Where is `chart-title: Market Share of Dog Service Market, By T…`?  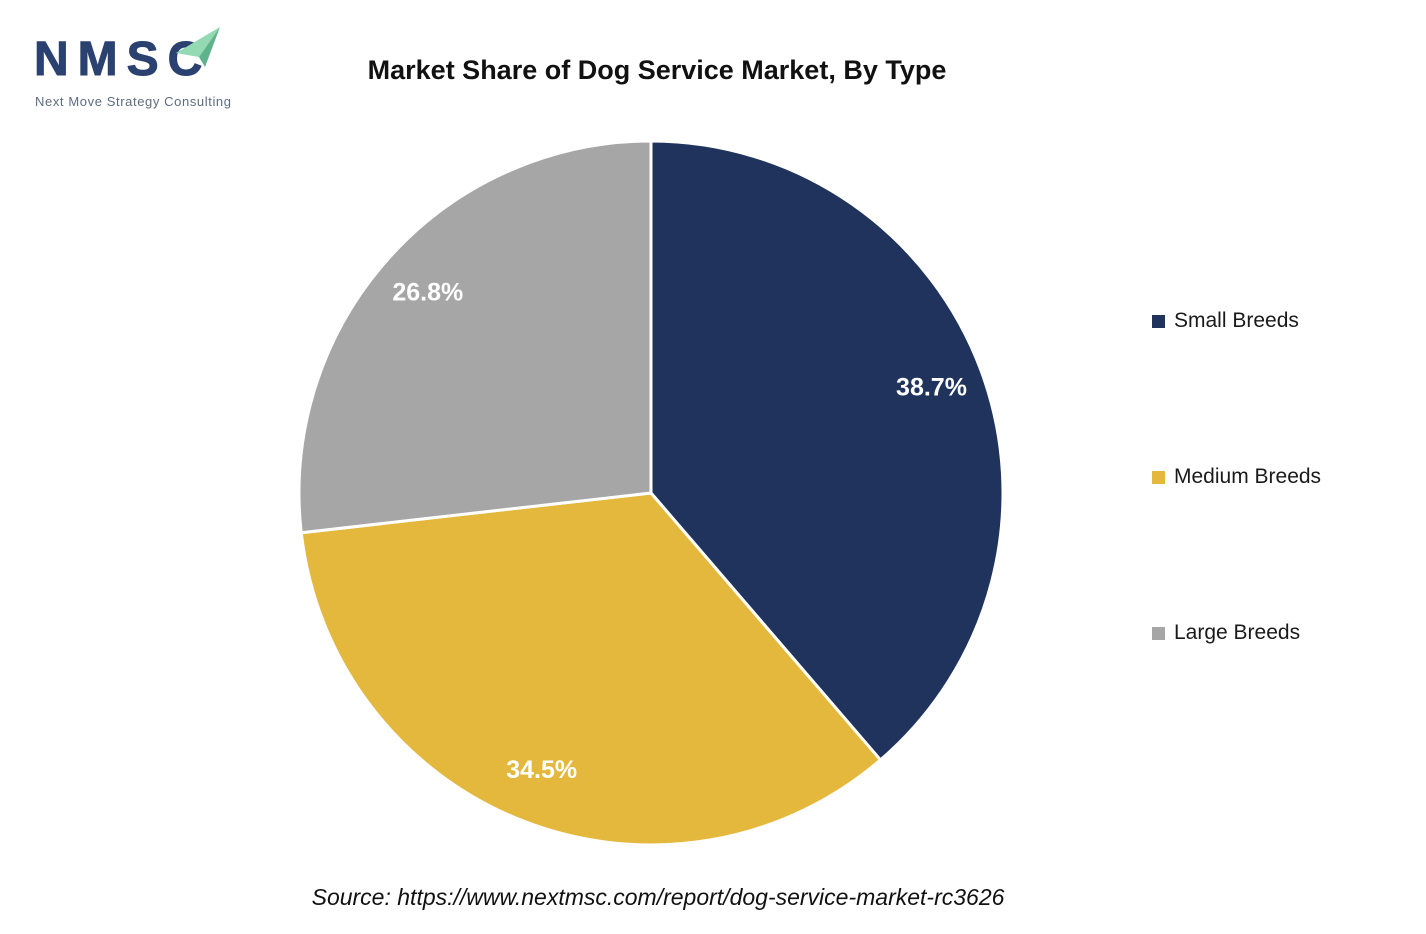
chart-title: Market Share of Dog Service Market, By T… is located at coordinates (657, 70).